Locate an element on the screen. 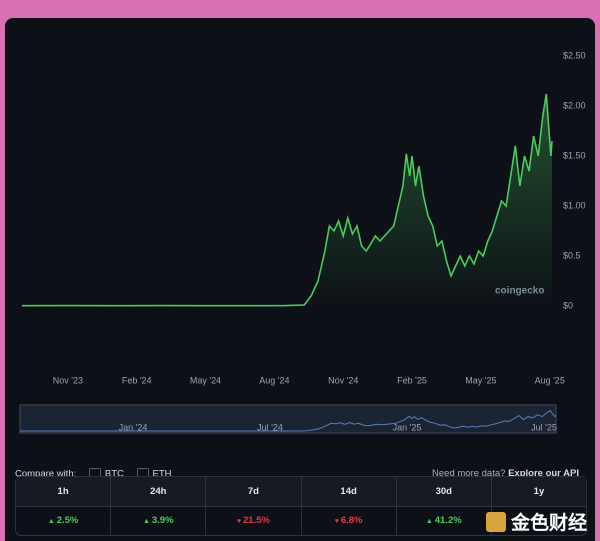  x-tick-label: Aug '25 is located at coordinates (550, 380).